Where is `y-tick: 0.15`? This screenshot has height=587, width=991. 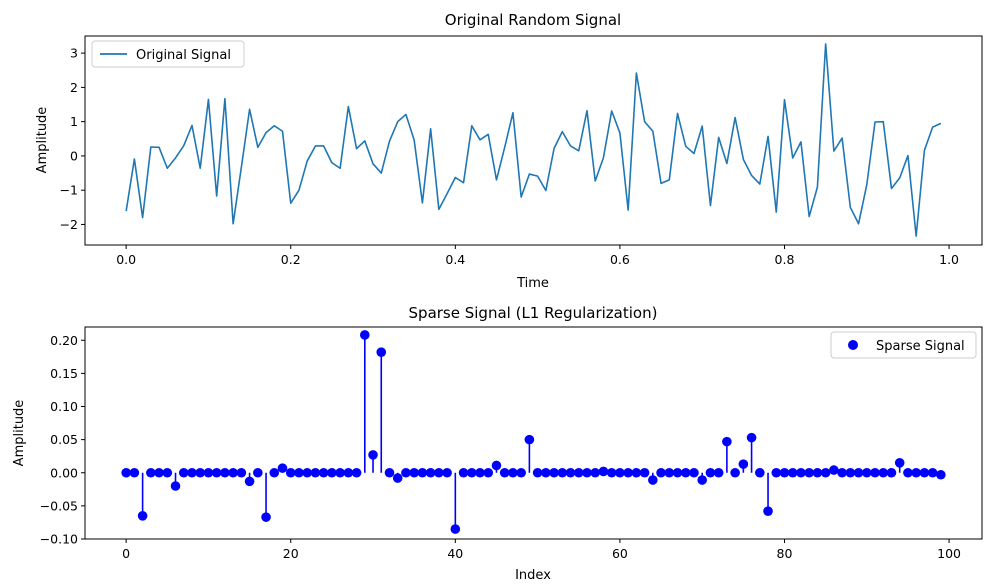 y-tick: 0.15 is located at coordinates (67, 373).